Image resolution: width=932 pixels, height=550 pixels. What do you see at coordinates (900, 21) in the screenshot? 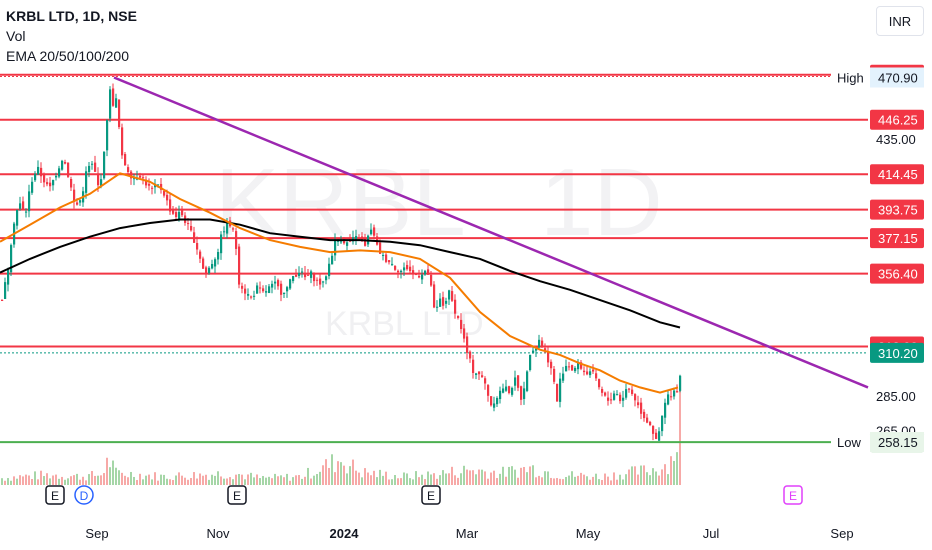
I see `currency-button: INR` at bounding box center [900, 21].